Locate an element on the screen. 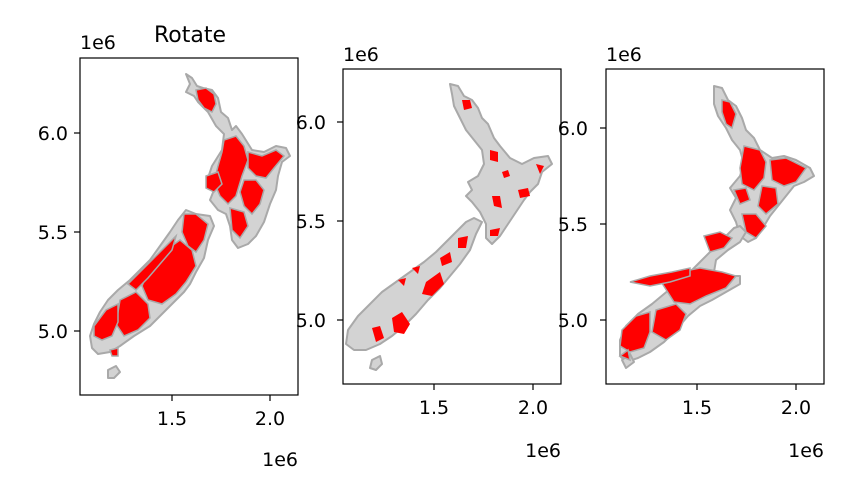 The image size is (843, 494). panel-3-region-taranaki is located at coordinates (741, 196).